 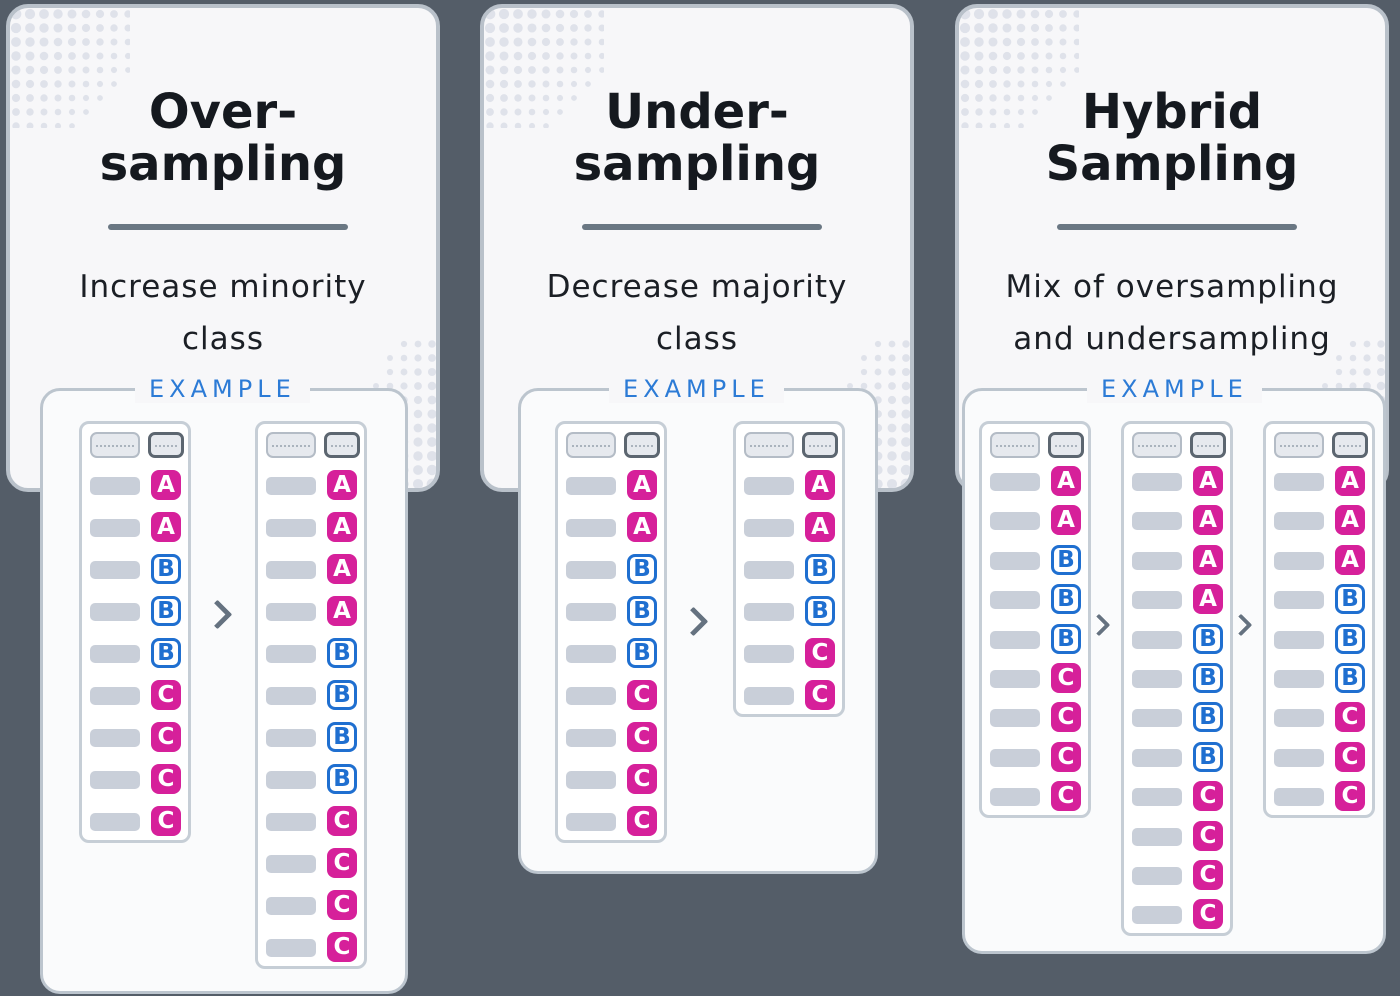 I want to click on card-title: Under- sampling, so click(x=697, y=138).